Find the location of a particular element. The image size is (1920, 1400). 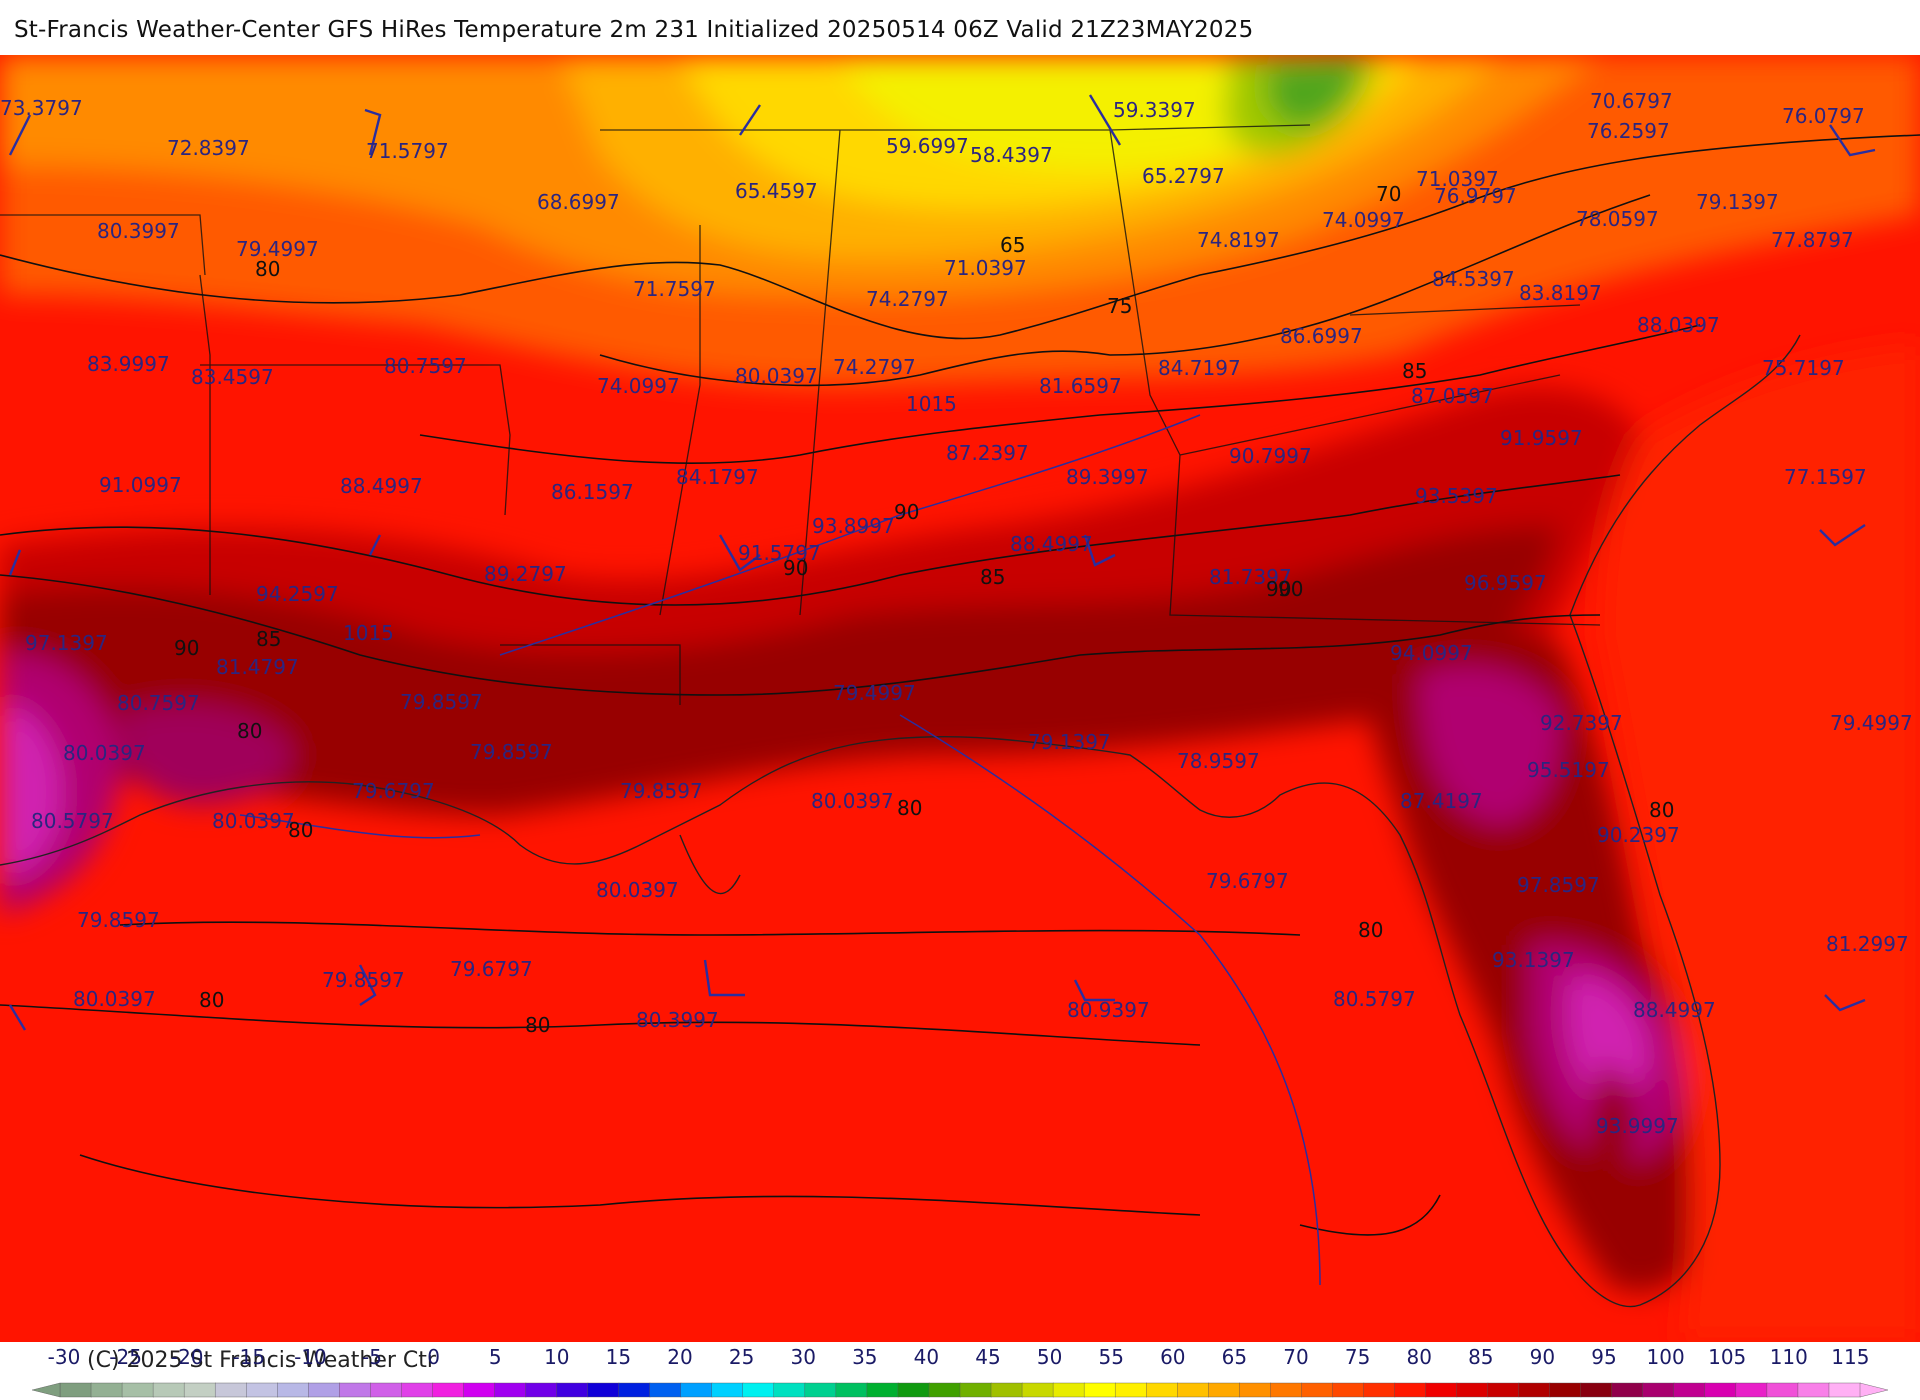

colorbar-tick-label: -20 is located at coordinates (187, 1357).